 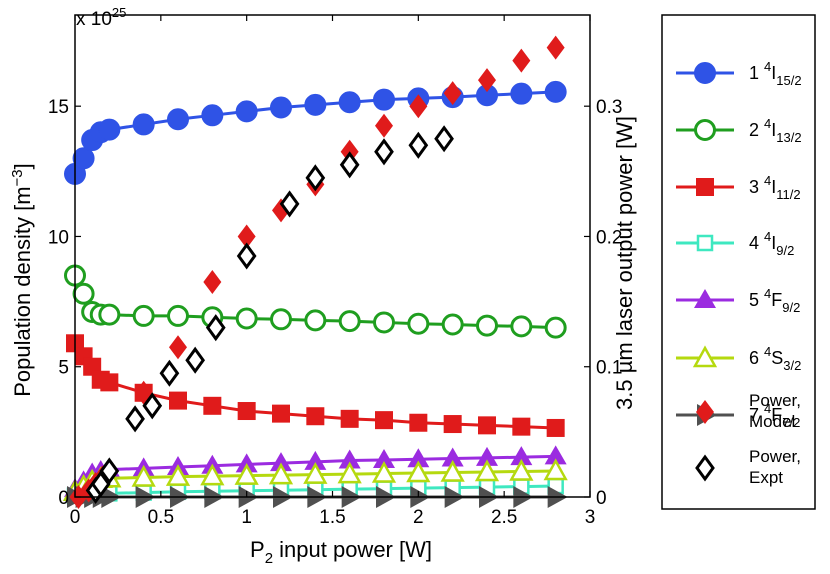 What do you see at coordinates (246, 517) in the screenshot?
I see `x-tick-label: 1` at bounding box center [246, 517].